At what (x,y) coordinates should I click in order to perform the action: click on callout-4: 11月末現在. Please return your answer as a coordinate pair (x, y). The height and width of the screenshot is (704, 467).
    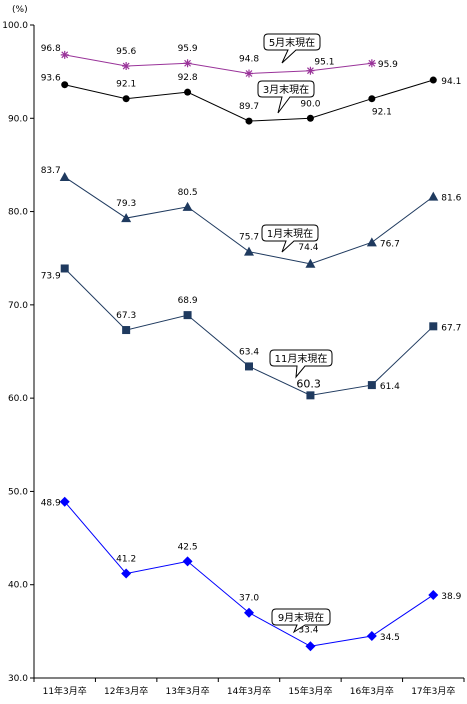
    Looking at the image, I should click on (301, 364).